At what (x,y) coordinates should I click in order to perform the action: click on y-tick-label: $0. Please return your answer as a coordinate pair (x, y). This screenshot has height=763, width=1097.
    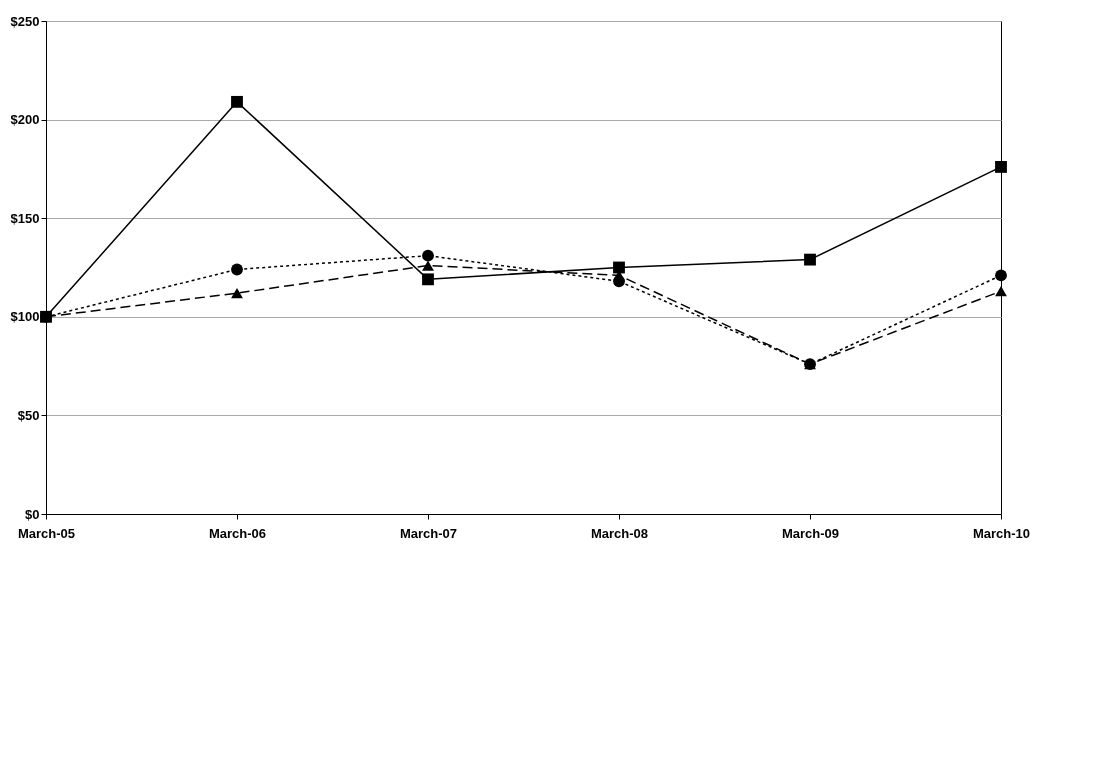
    Looking at the image, I should click on (32, 514).